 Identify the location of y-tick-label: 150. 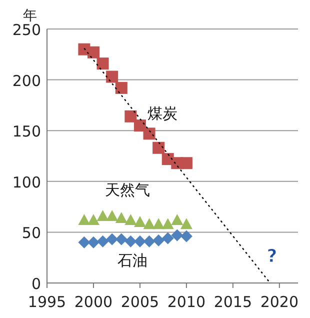
(26, 131).